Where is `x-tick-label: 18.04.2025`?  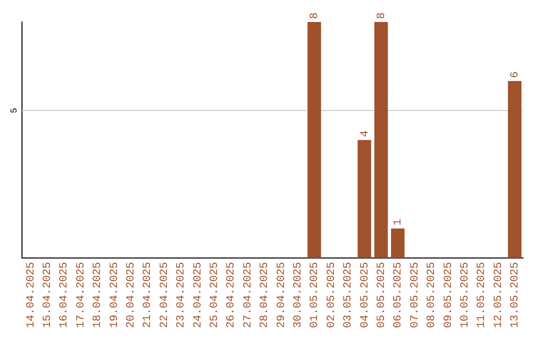 x-tick-label: 18.04.2025 is located at coordinates (98, 295).